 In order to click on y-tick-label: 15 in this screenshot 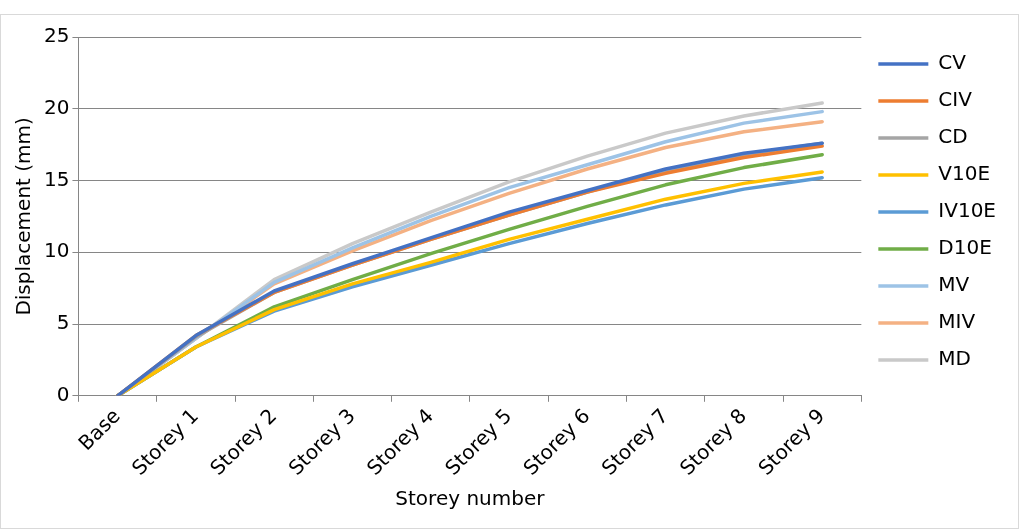, I will do `click(57, 178)`.